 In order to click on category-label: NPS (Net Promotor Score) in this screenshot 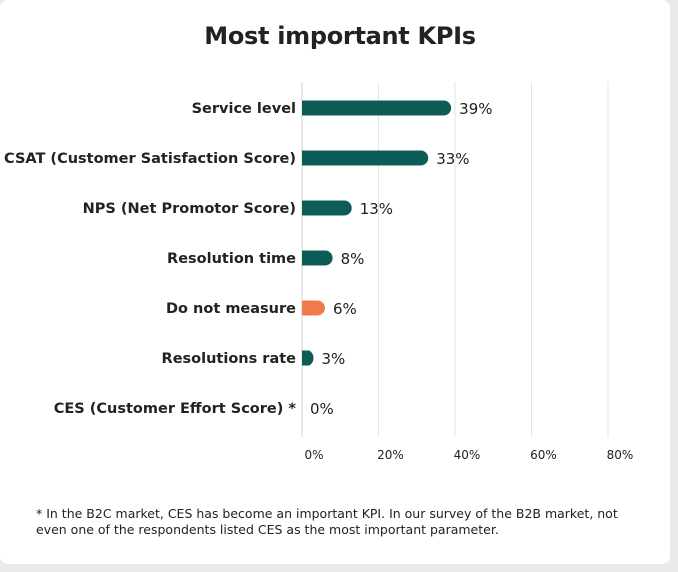, I will do `click(189, 209)`.